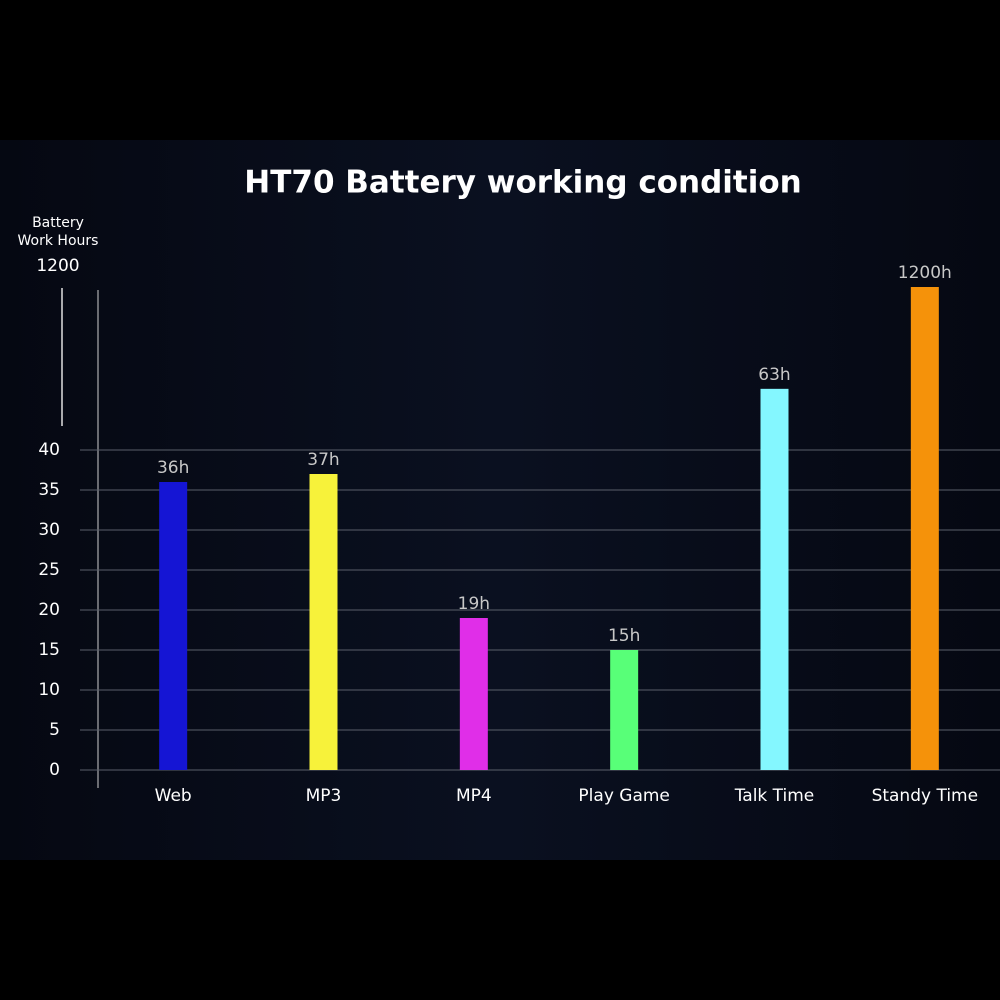 The height and width of the screenshot is (1000, 1000). Describe the element at coordinates (173, 468) in the screenshot. I see `value-label: 36h` at that location.